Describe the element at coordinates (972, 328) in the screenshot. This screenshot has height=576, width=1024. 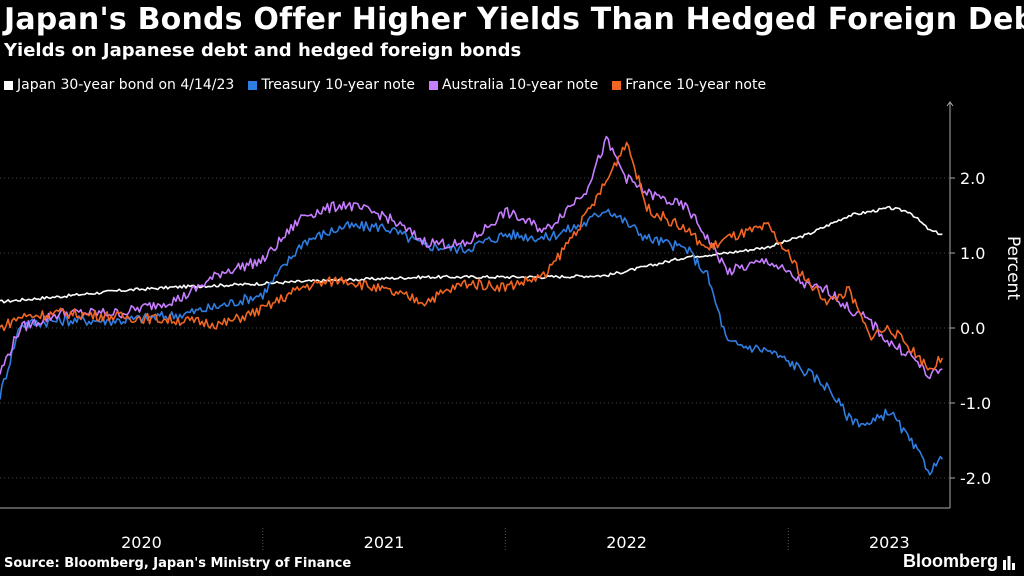
I see `y-tick-label: 0.0` at that location.